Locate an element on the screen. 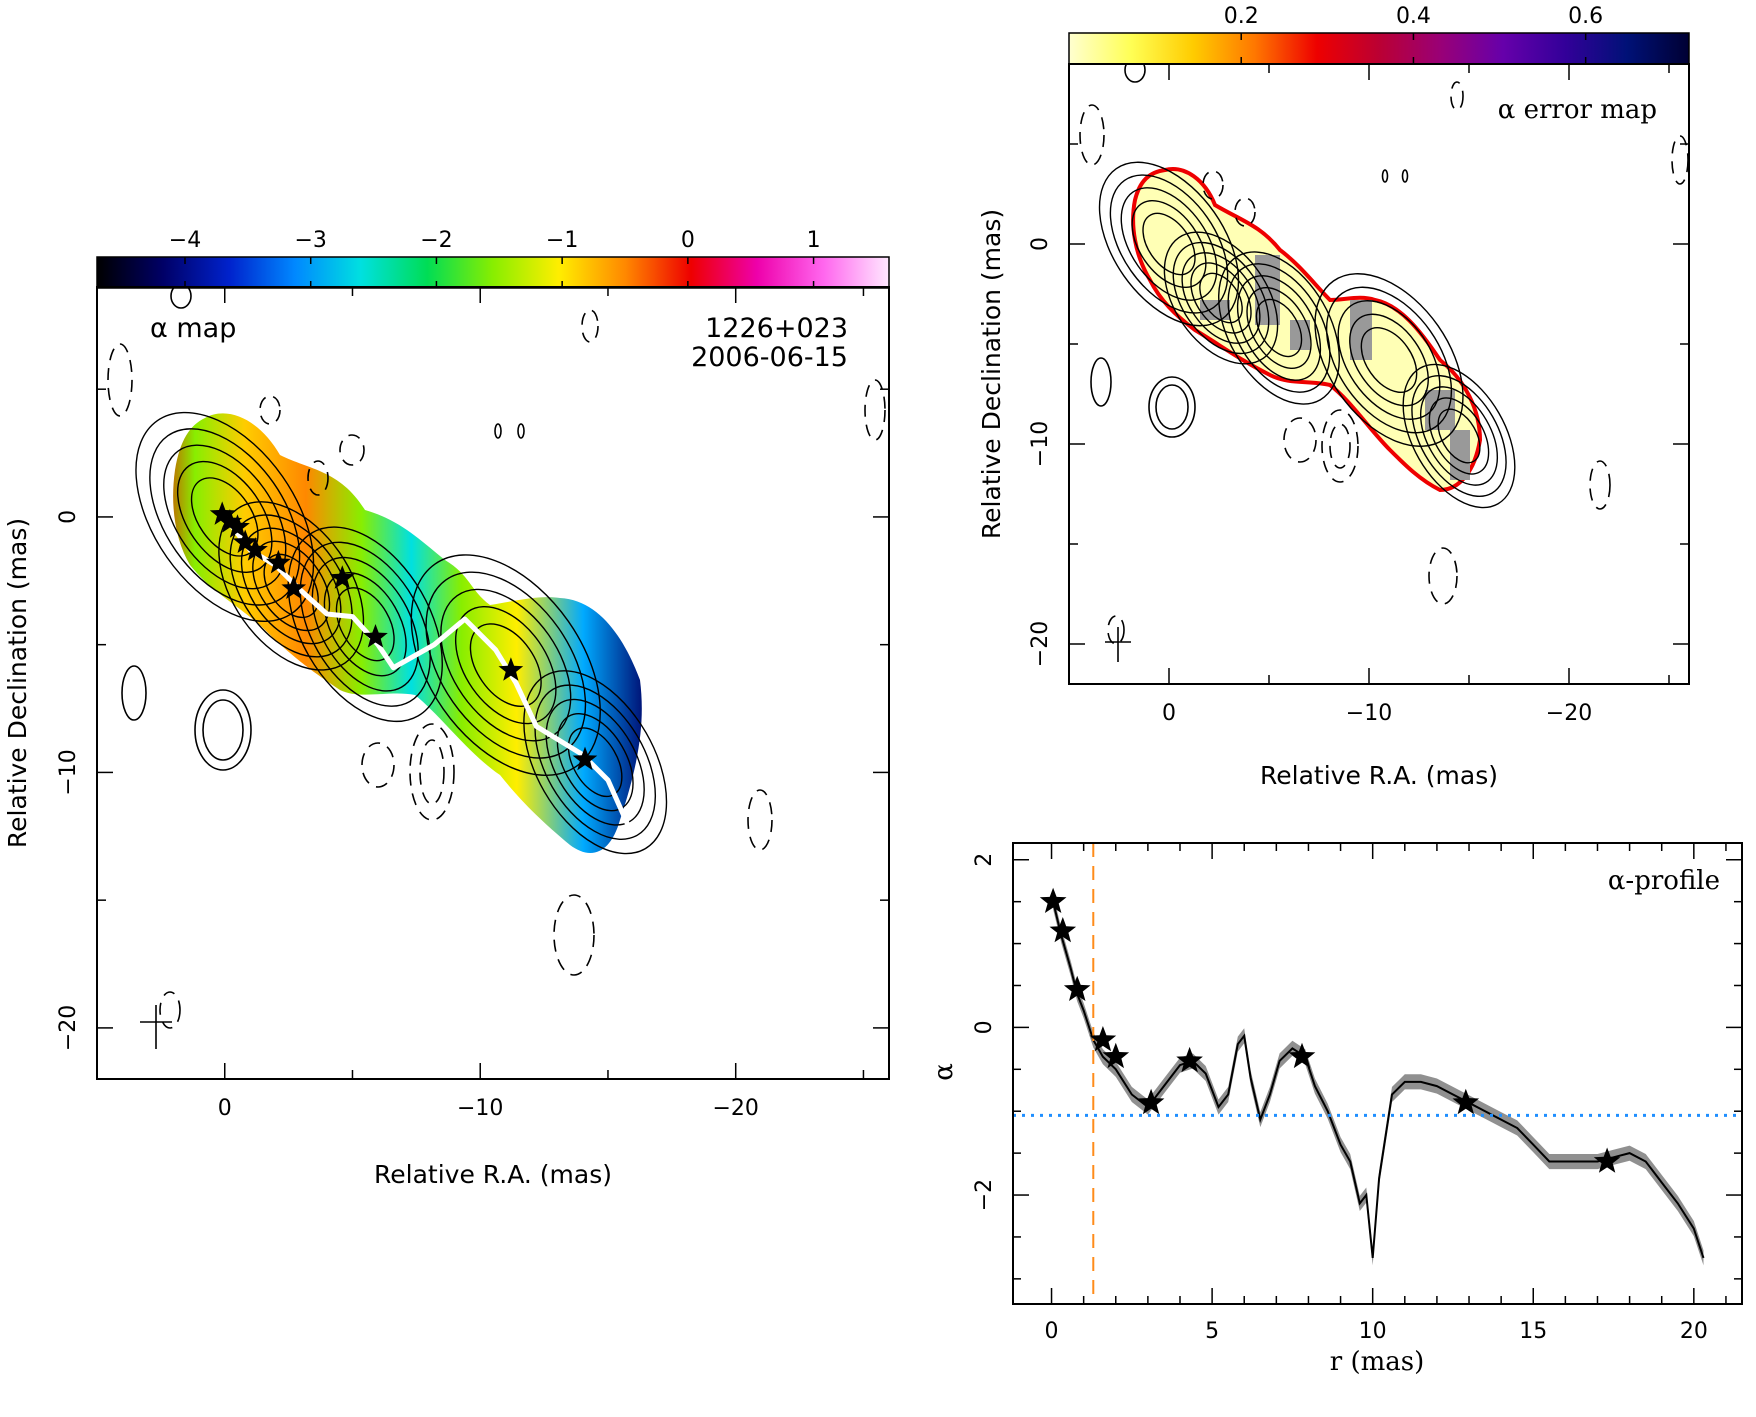  error-map-xlabel: Relative R.A. (mas) is located at coordinates (1379, 775).